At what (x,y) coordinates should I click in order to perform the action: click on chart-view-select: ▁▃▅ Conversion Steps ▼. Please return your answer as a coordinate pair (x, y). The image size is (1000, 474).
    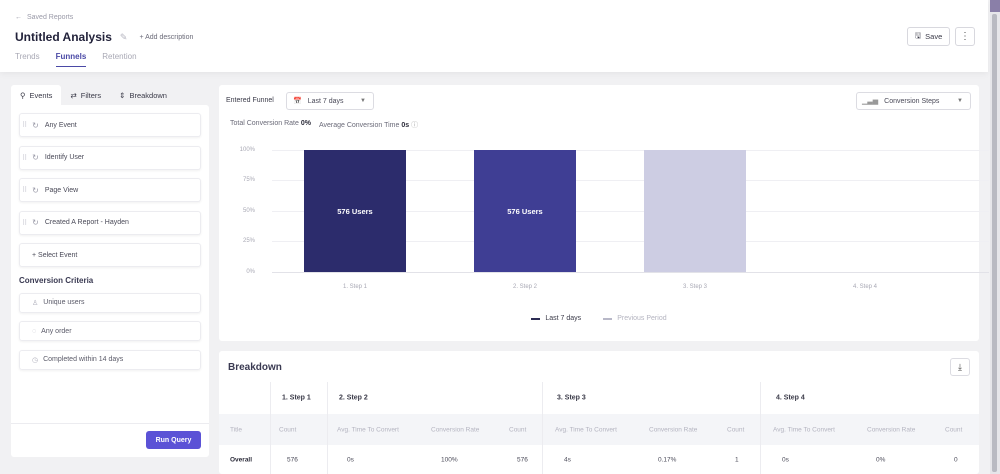
    Looking at the image, I should click on (913, 101).